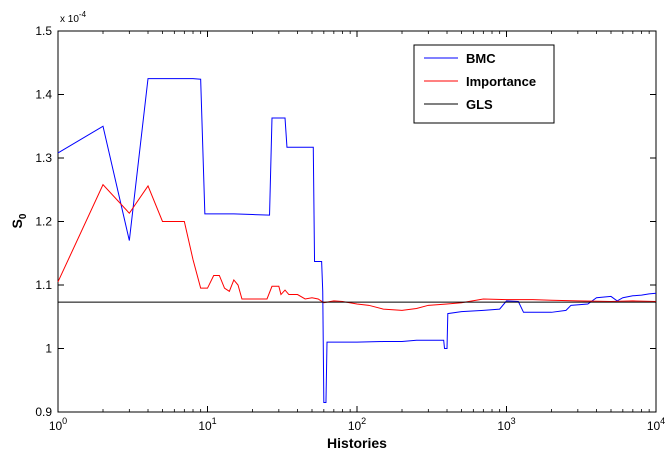  I want to click on legend: BMC Importance GLS, so click(484, 84).